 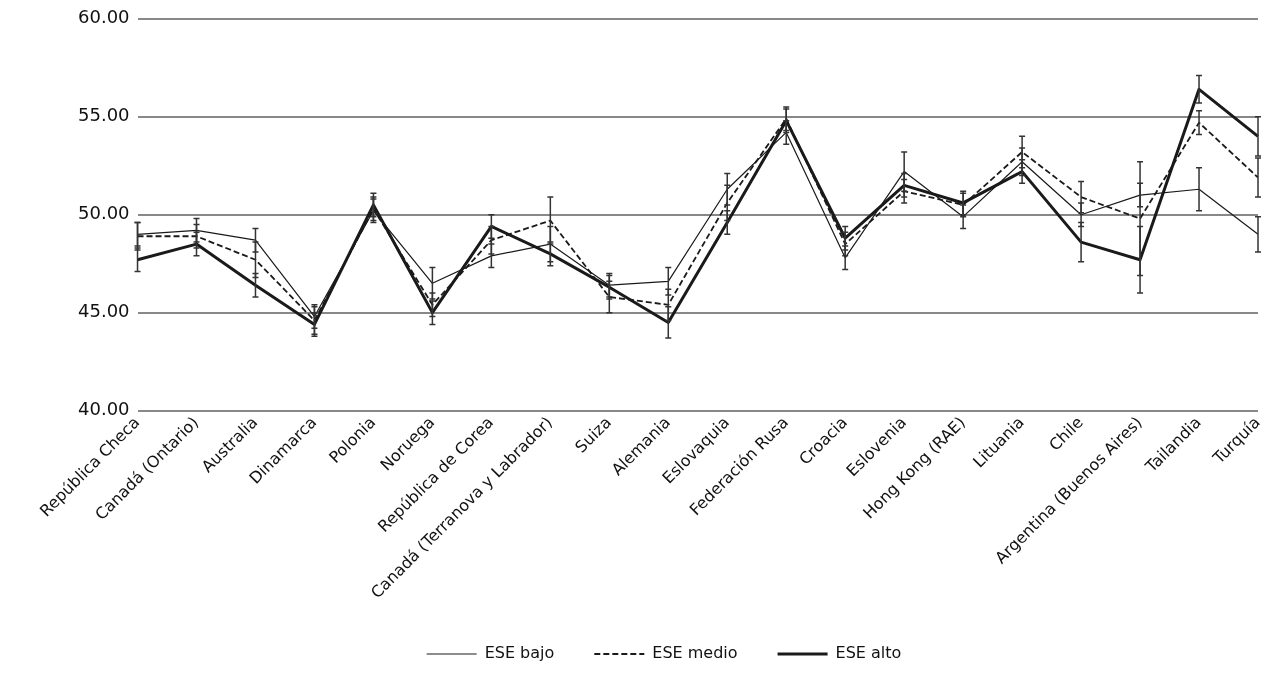 What do you see at coordinates (104, 409) in the screenshot?
I see `y-tick-label: 40.00` at bounding box center [104, 409].